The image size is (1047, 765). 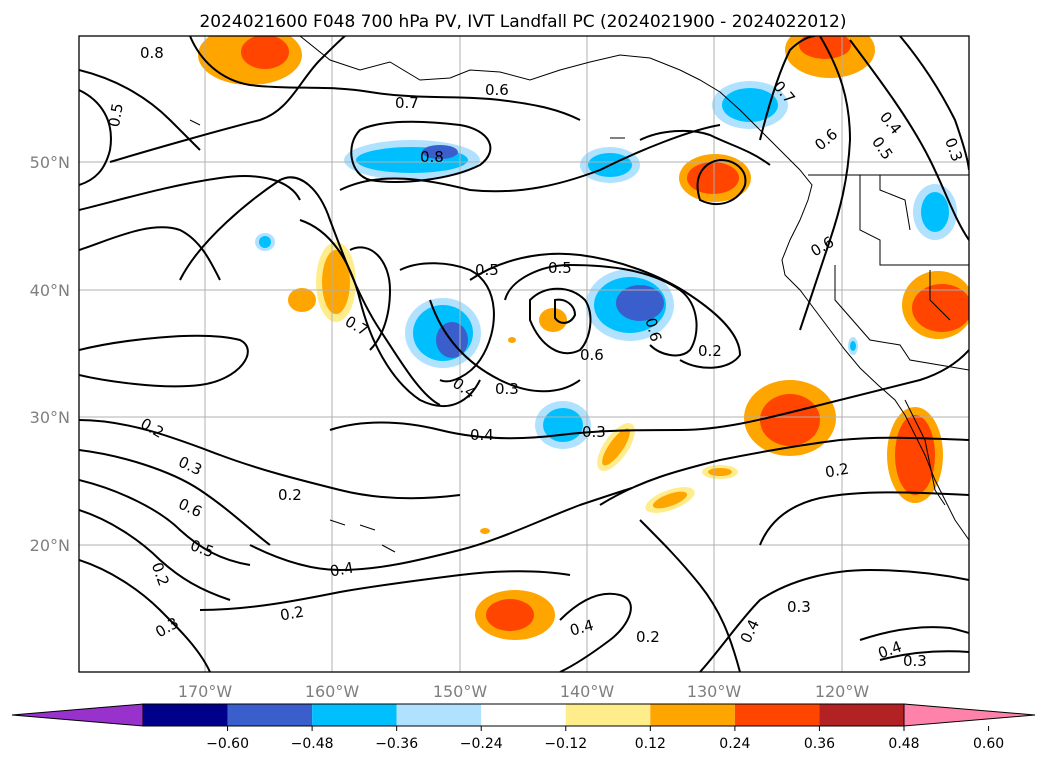 I want to click on negative-anomaly-central-east, so click(x=630, y=305).